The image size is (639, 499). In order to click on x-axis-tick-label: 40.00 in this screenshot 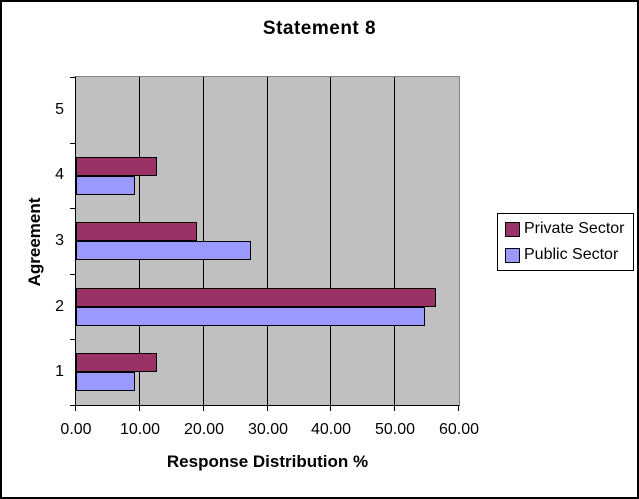, I will do `click(331, 429)`.